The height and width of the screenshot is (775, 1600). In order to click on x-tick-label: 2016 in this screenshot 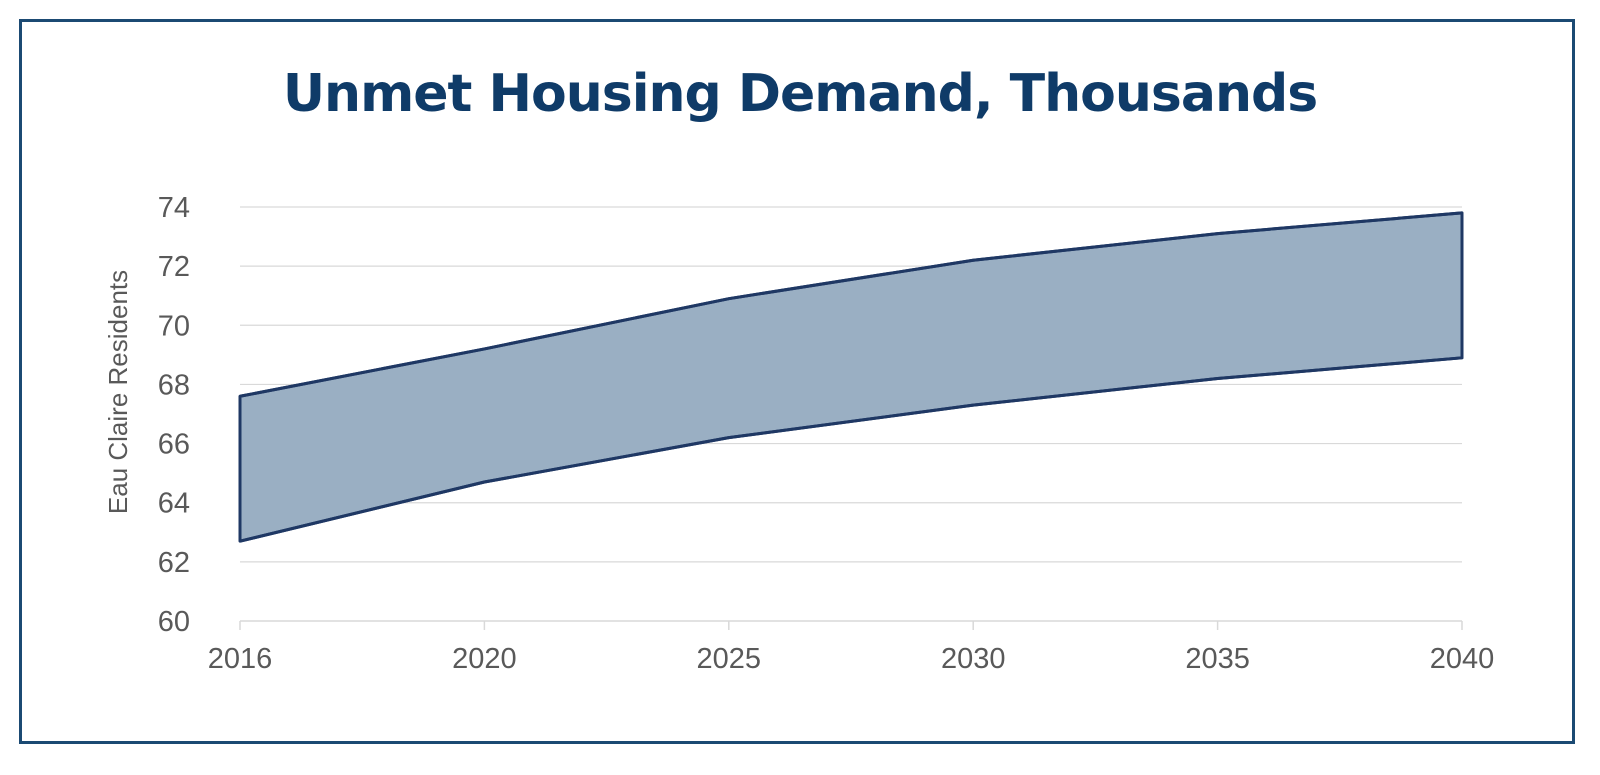, I will do `click(240, 659)`.